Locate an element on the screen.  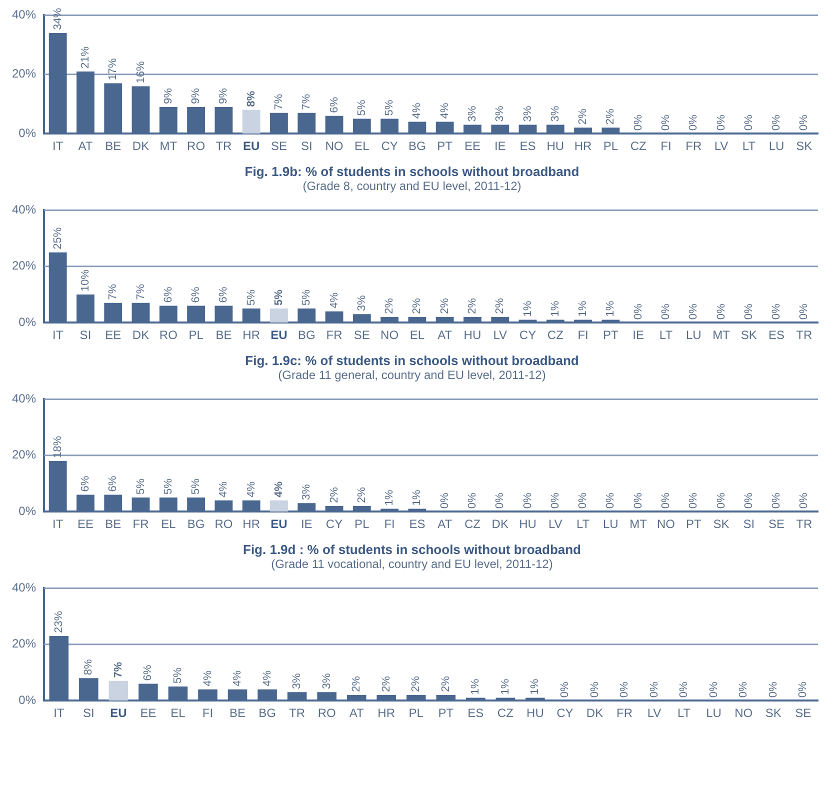
data-label: 21% is located at coordinates (86, 57).